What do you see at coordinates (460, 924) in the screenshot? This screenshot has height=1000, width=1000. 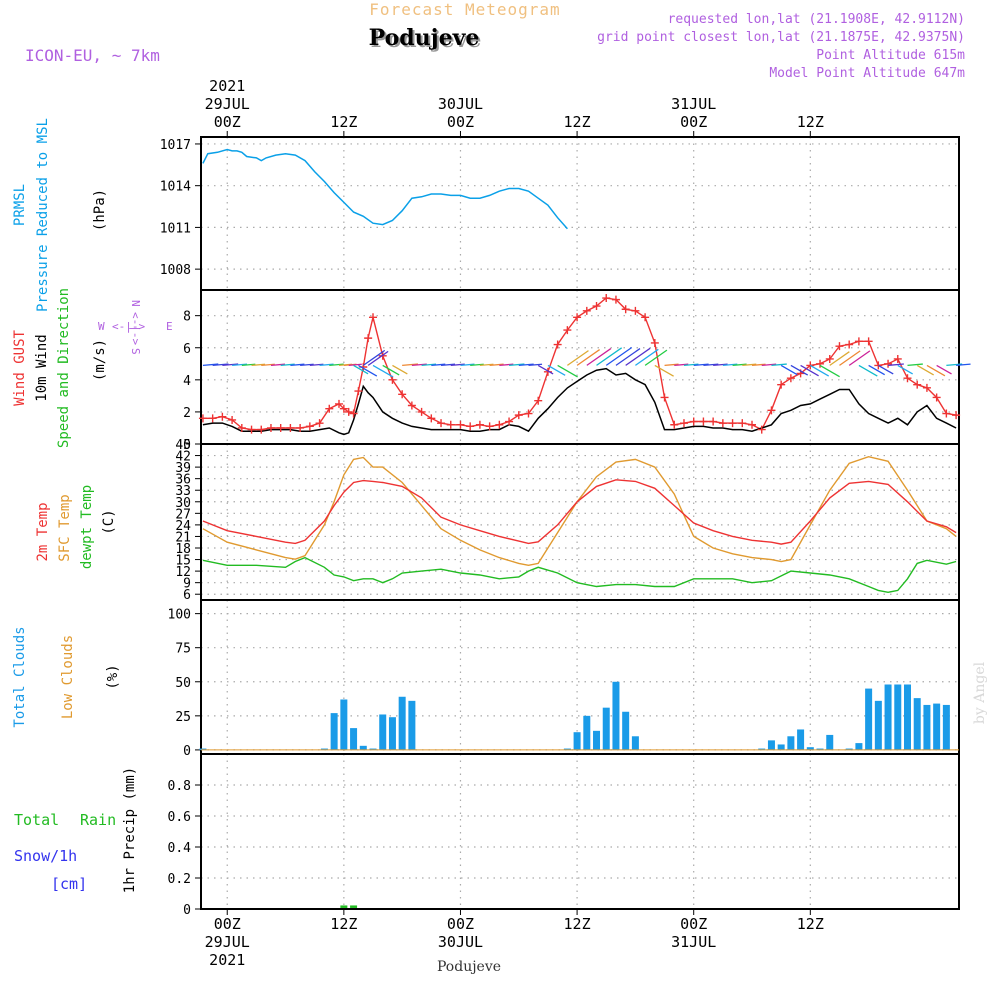 I see `bottom-time-label: 00Z` at bounding box center [460, 924].